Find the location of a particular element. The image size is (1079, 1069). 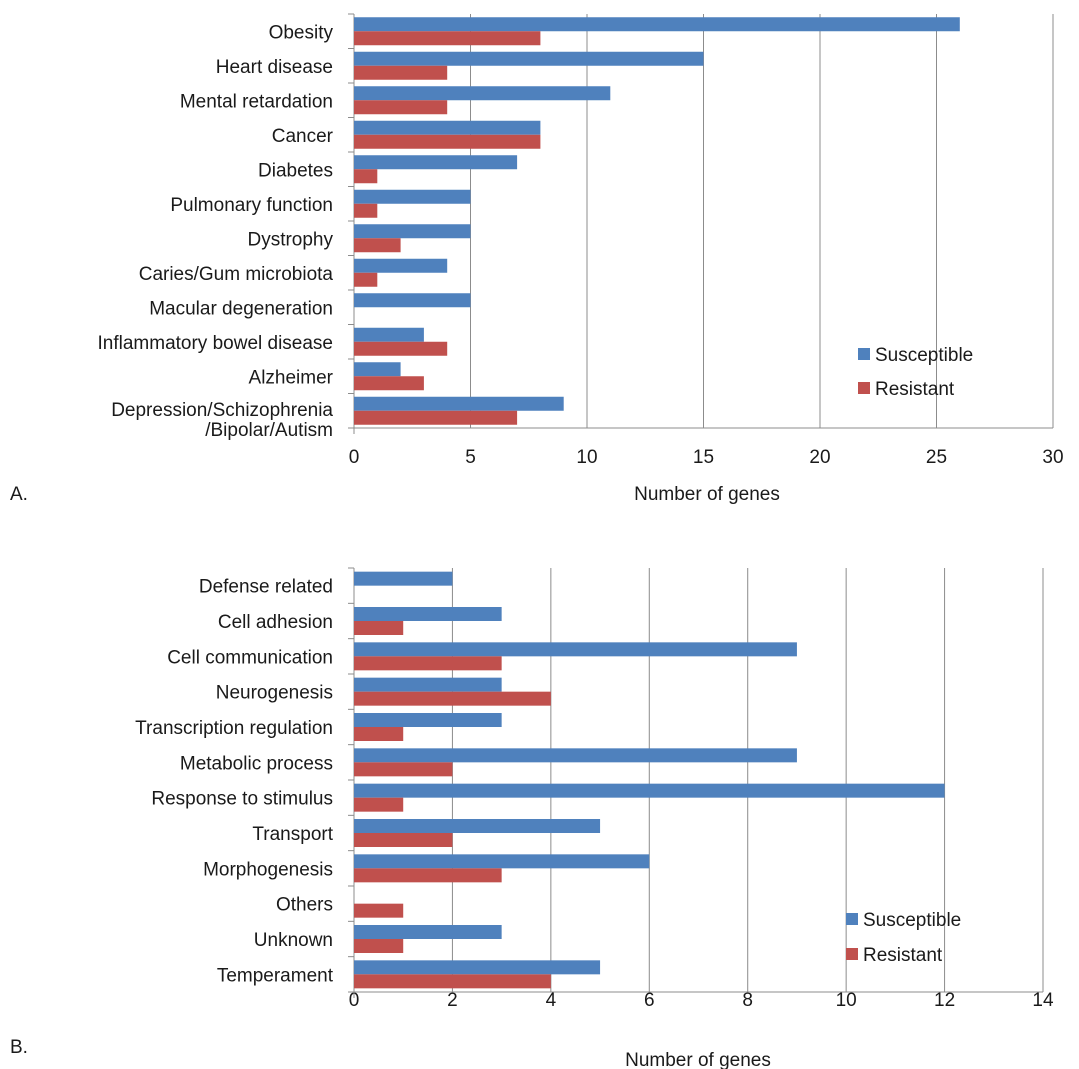

x-tick-label: 12 is located at coordinates (944, 1000).